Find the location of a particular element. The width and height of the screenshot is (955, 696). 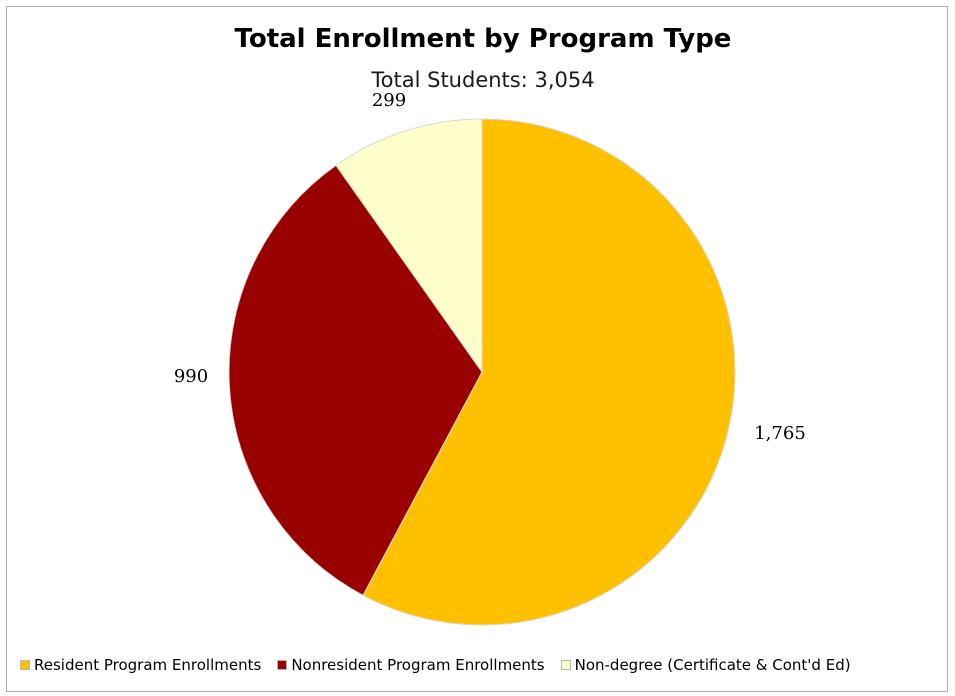

legend-label-non-degree: Non-degree (Certificate & Cont'd Ed) is located at coordinates (713, 665).